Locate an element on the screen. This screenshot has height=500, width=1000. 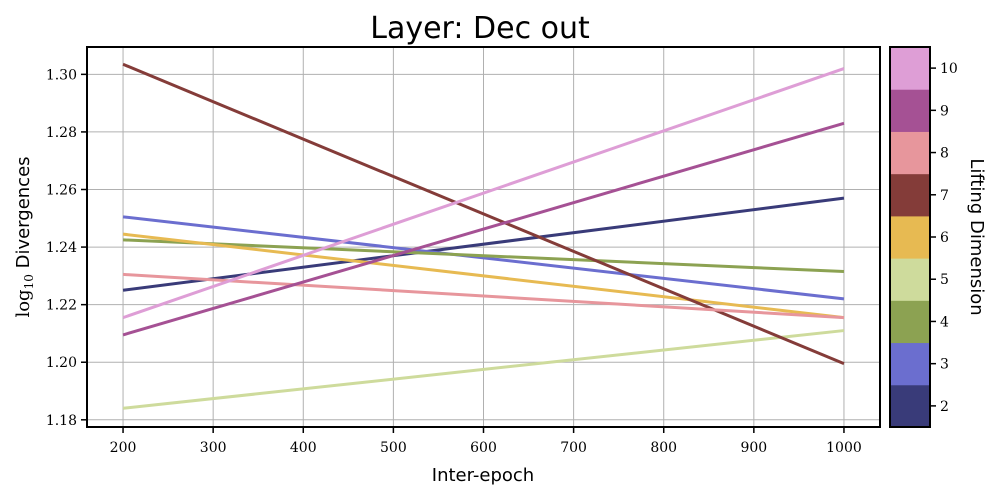
colorbar-ticks: 2 3 4 5 6 7 8 9 10 is located at coordinates (944, 238).